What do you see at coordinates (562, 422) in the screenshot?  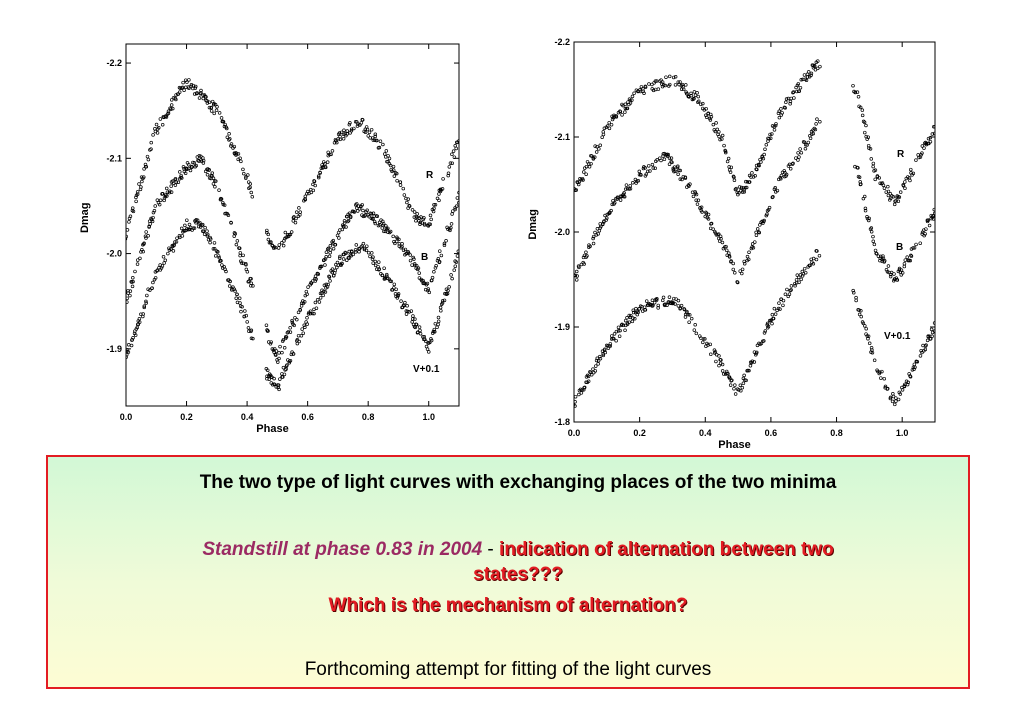 I see `y-tick-label: -1.8` at bounding box center [562, 422].